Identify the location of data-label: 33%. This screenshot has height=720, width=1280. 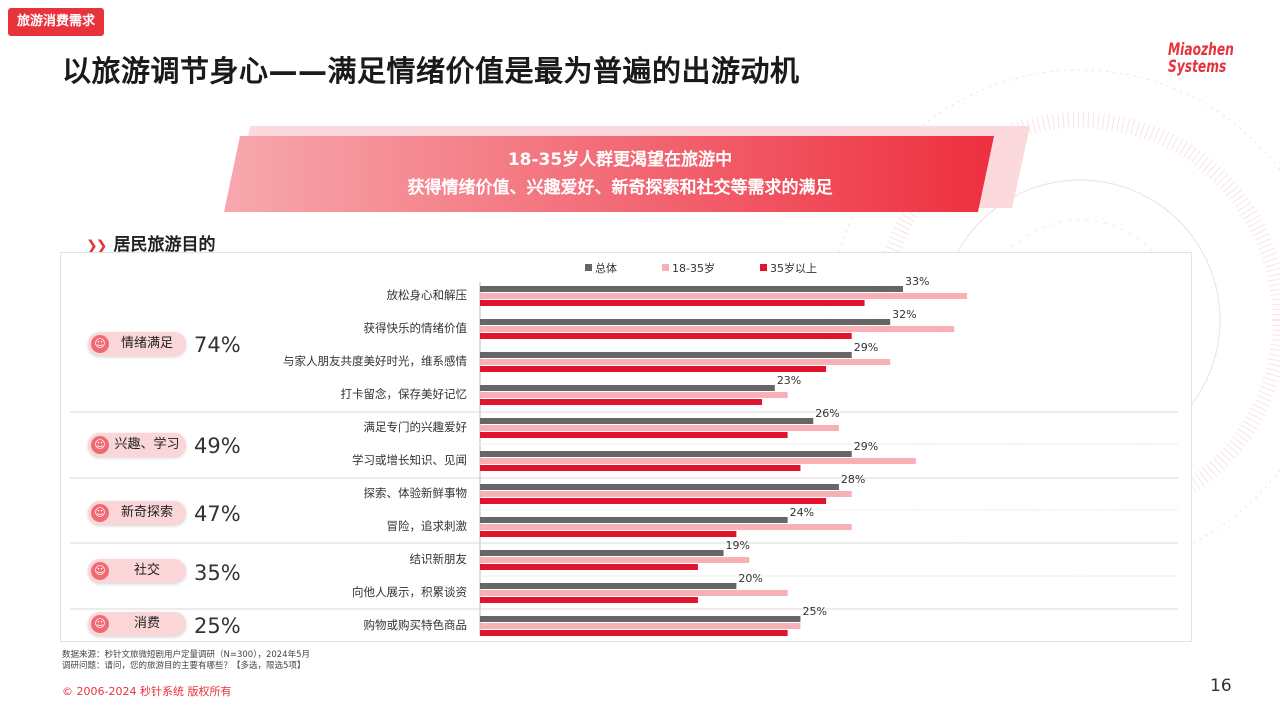
(917, 281).